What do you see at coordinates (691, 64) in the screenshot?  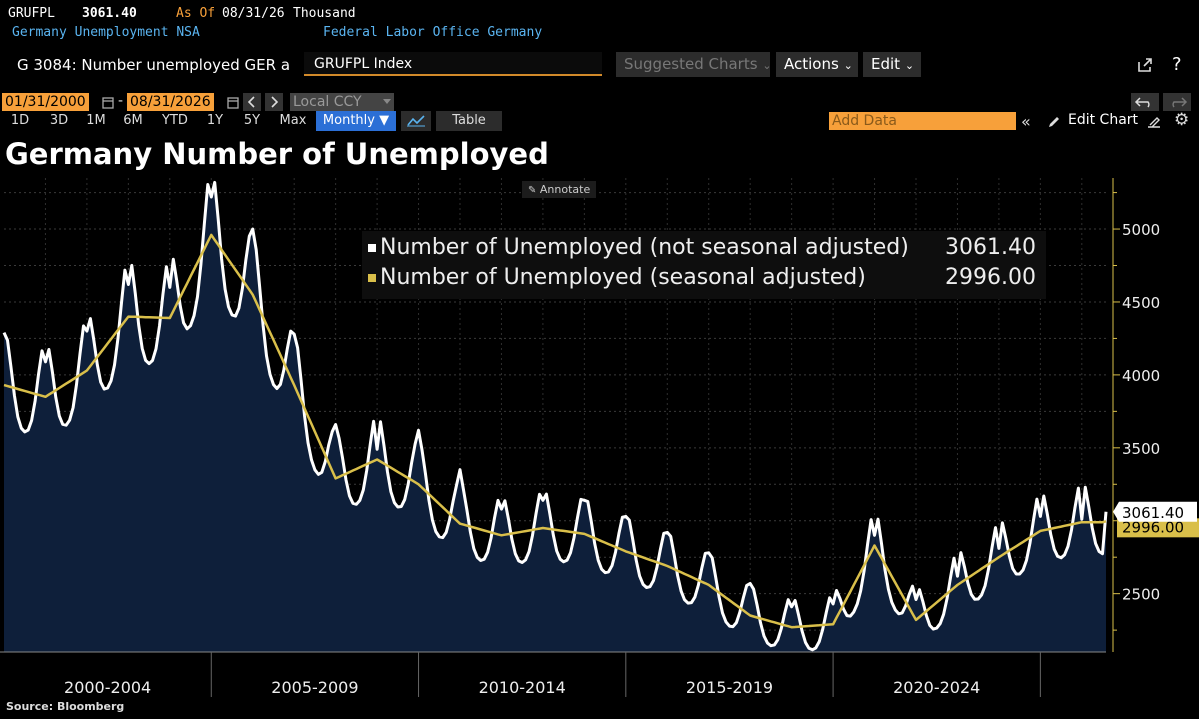 I see `suggested-charts-label: Suggested Charts` at bounding box center [691, 64].